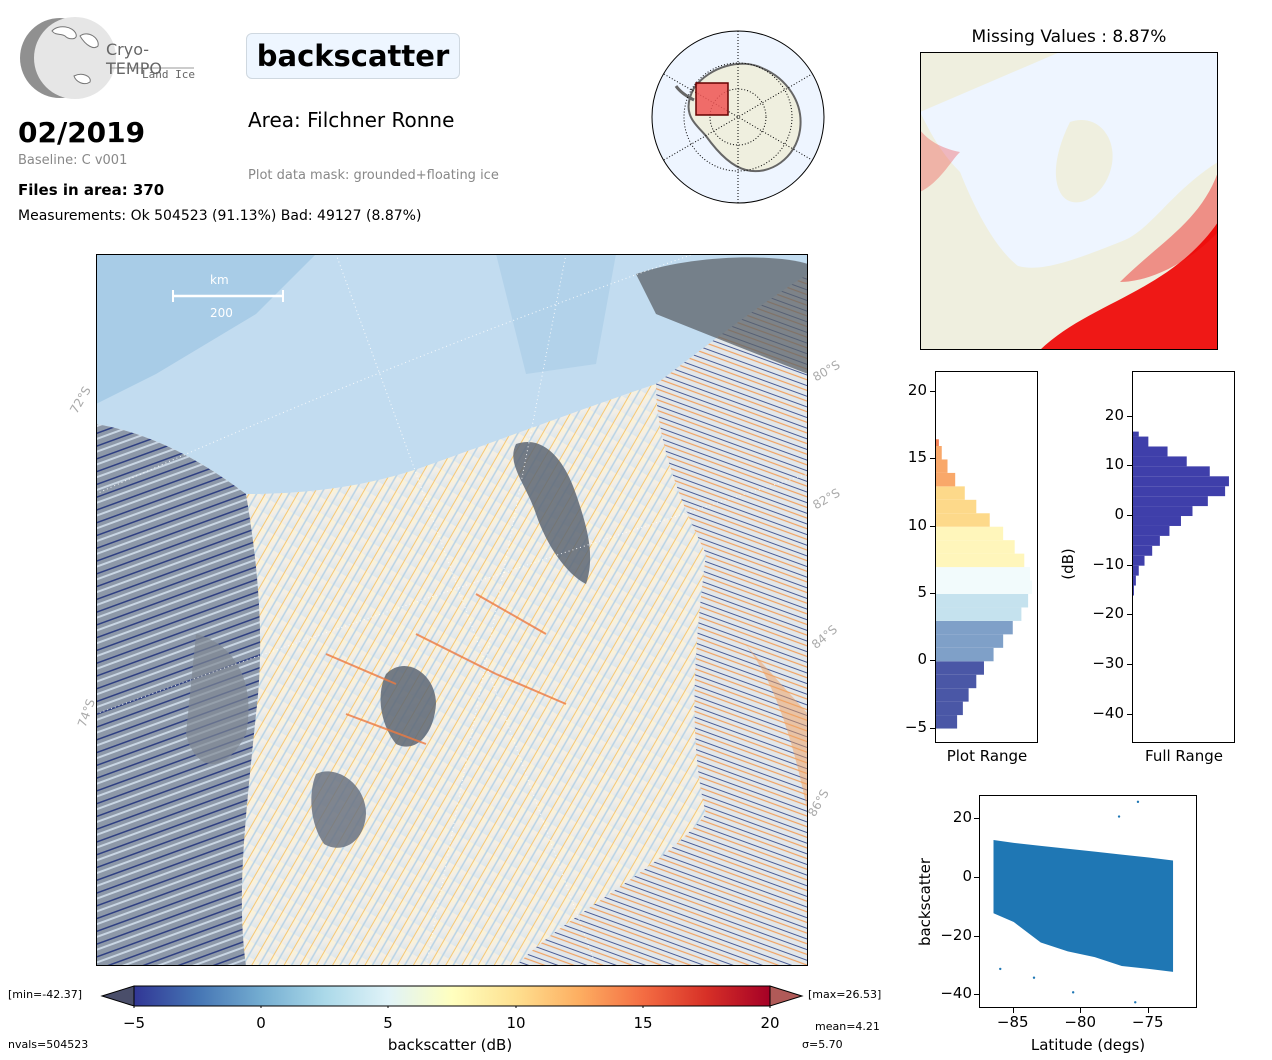 The height and width of the screenshot is (1060, 1272). What do you see at coordinates (373, 175) in the screenshot?
I see `mask-label: Plot data mask: grounded+floating ice` at bounding box center [373, 175].